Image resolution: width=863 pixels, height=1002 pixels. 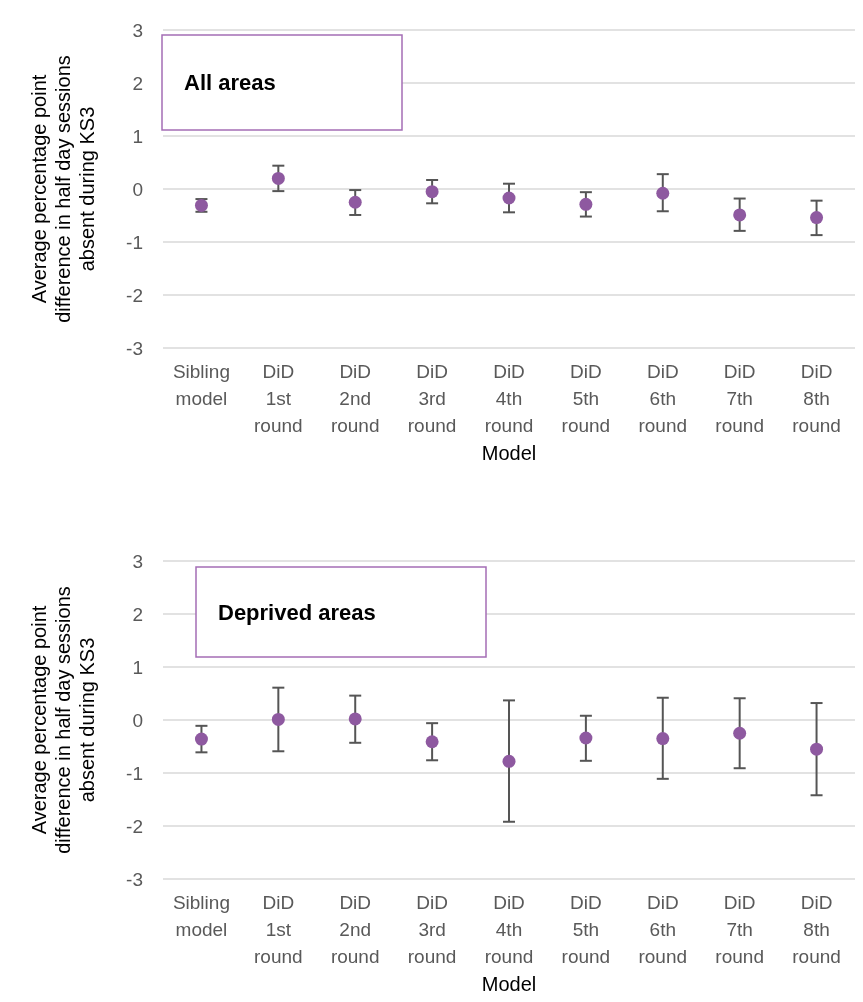 I want to click on annotation: Deprived areas, so click(x=297, y=612).